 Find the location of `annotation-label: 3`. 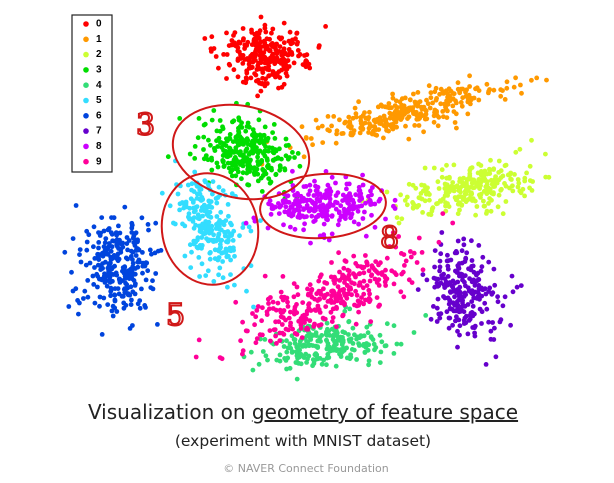

annotation-label: 3 is located at coordinates (145, 125).